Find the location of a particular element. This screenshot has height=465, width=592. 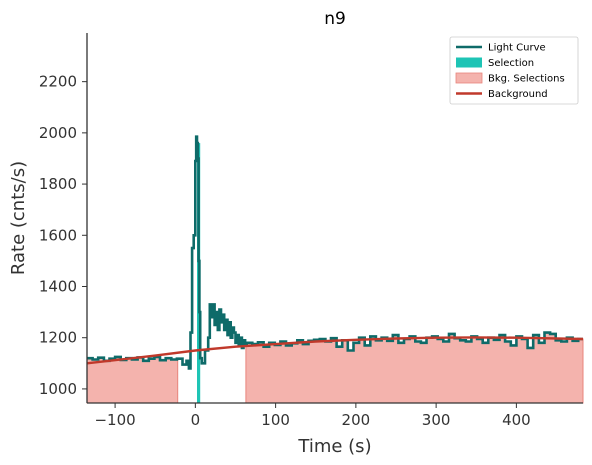

x-ticks: −100 0 100 200 300 400 is located at coordinates (312, 416).